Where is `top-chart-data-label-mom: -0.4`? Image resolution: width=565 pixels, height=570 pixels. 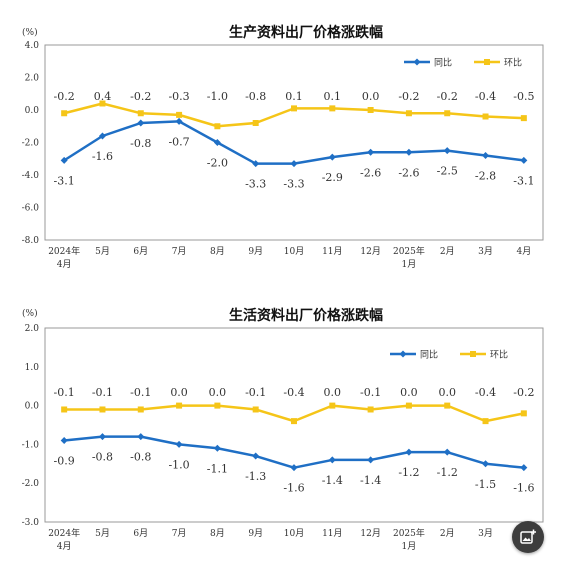
top-chart-data-label-mom: -0.4 is located at coordinates (485, 96).